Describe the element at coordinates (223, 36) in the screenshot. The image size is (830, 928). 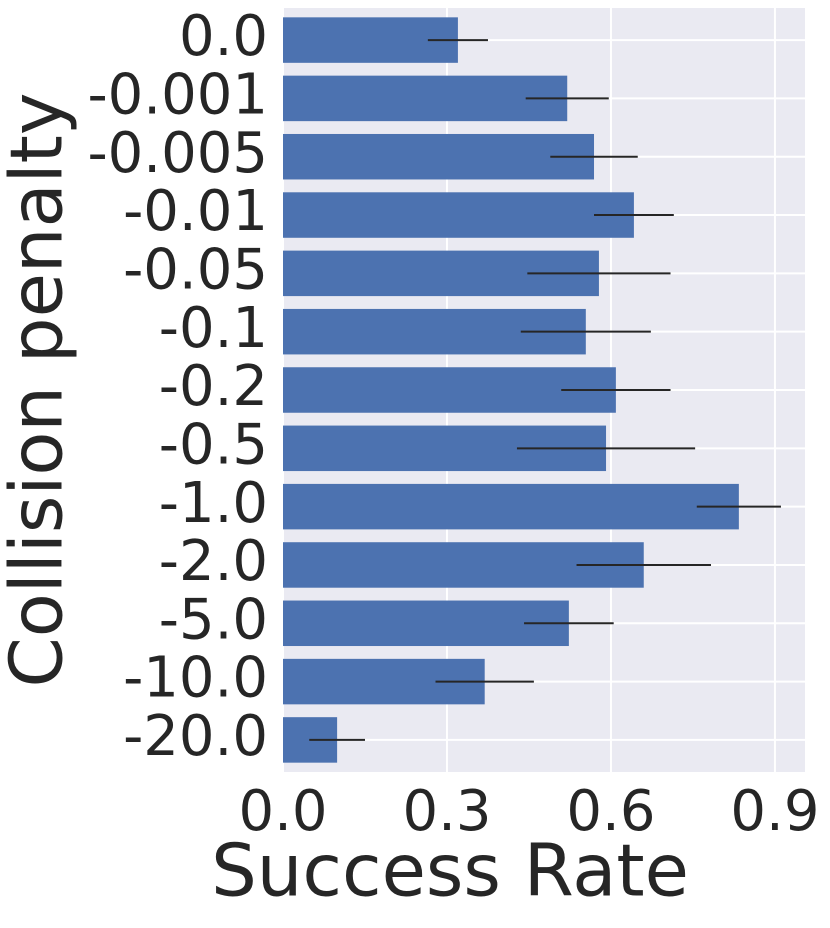
I see `y-tick-label: 0.0` at that location.